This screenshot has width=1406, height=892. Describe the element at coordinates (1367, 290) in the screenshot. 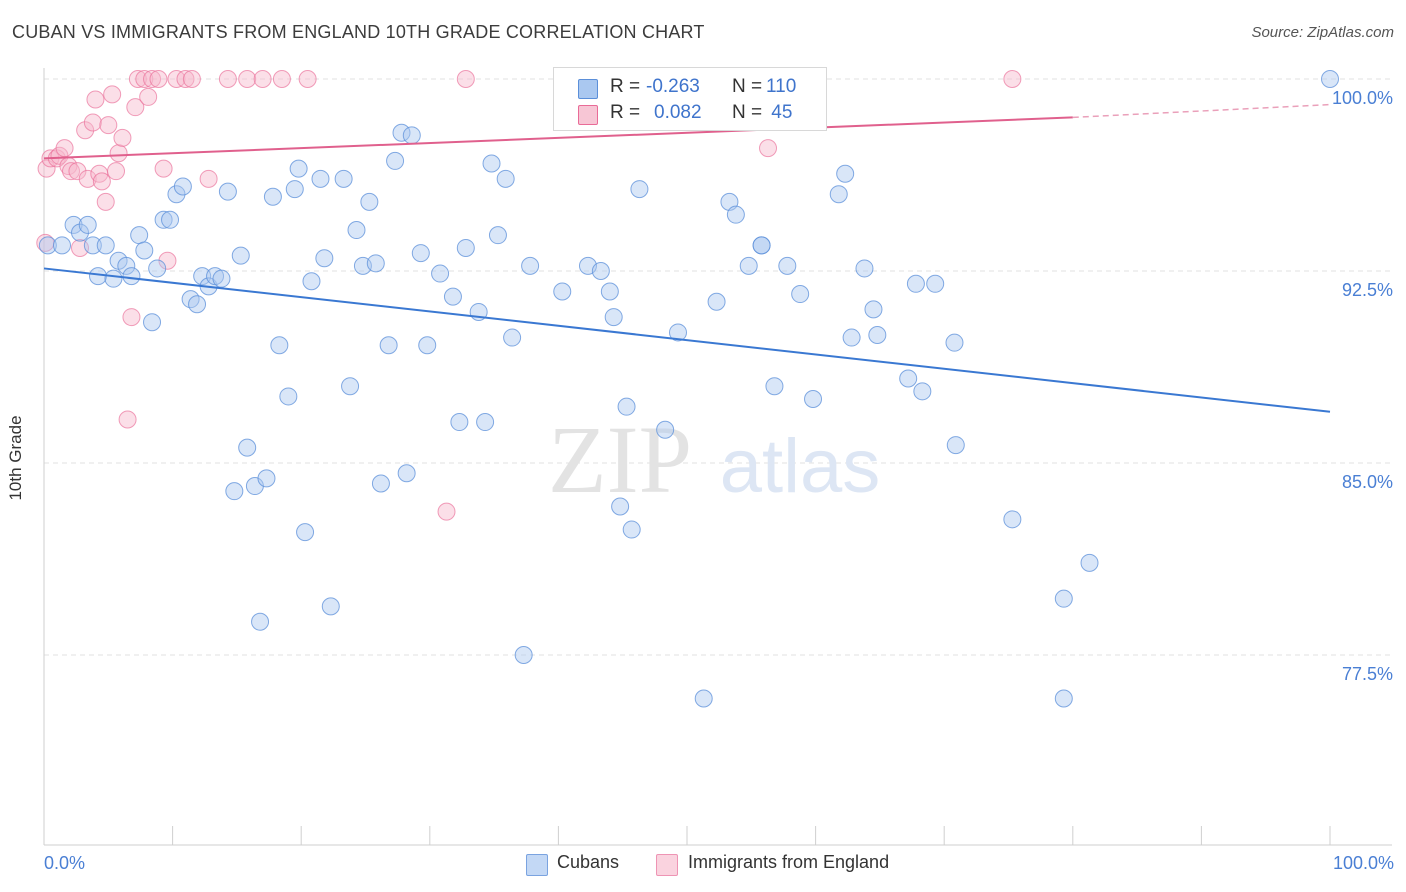

I see `y-tick-label: 92.5%` at that location.